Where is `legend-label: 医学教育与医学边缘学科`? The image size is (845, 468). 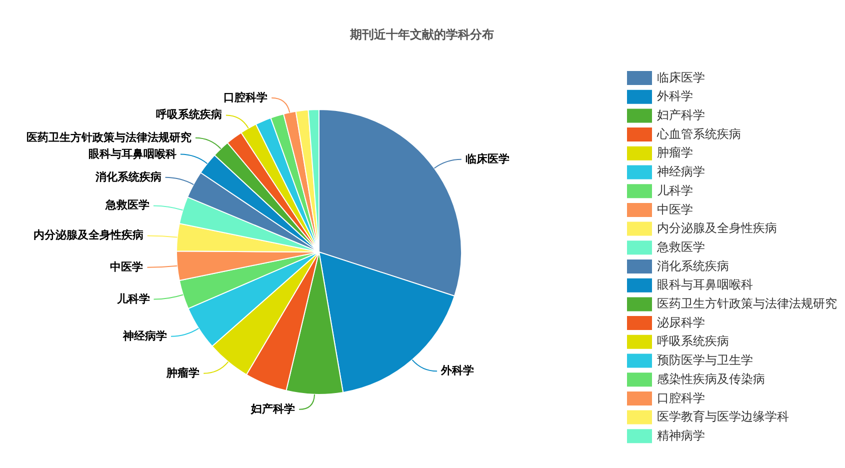
legend-label: 医学教育与医学边缘学科 is located at coordinates (723, 417).